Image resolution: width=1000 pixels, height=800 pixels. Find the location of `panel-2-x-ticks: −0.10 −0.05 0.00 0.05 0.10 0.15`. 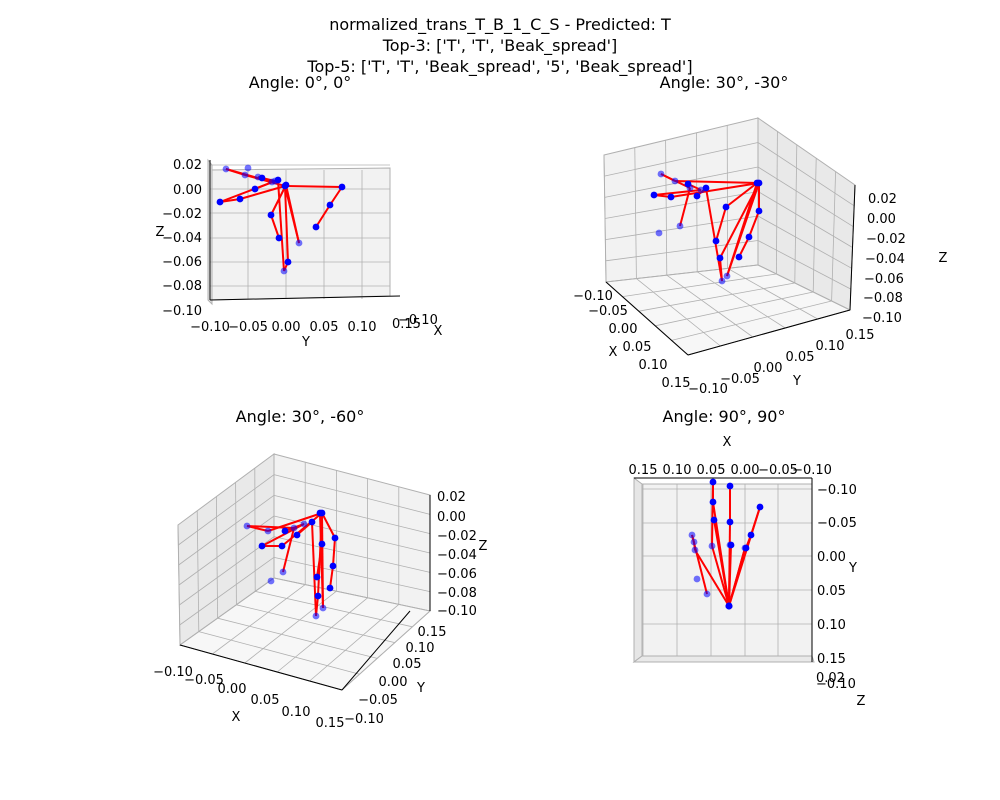

panel-2-x-ticks: −0.10 −0.05 0.00 0.05 0.10 0.15 is located at coordinates (631, 340).